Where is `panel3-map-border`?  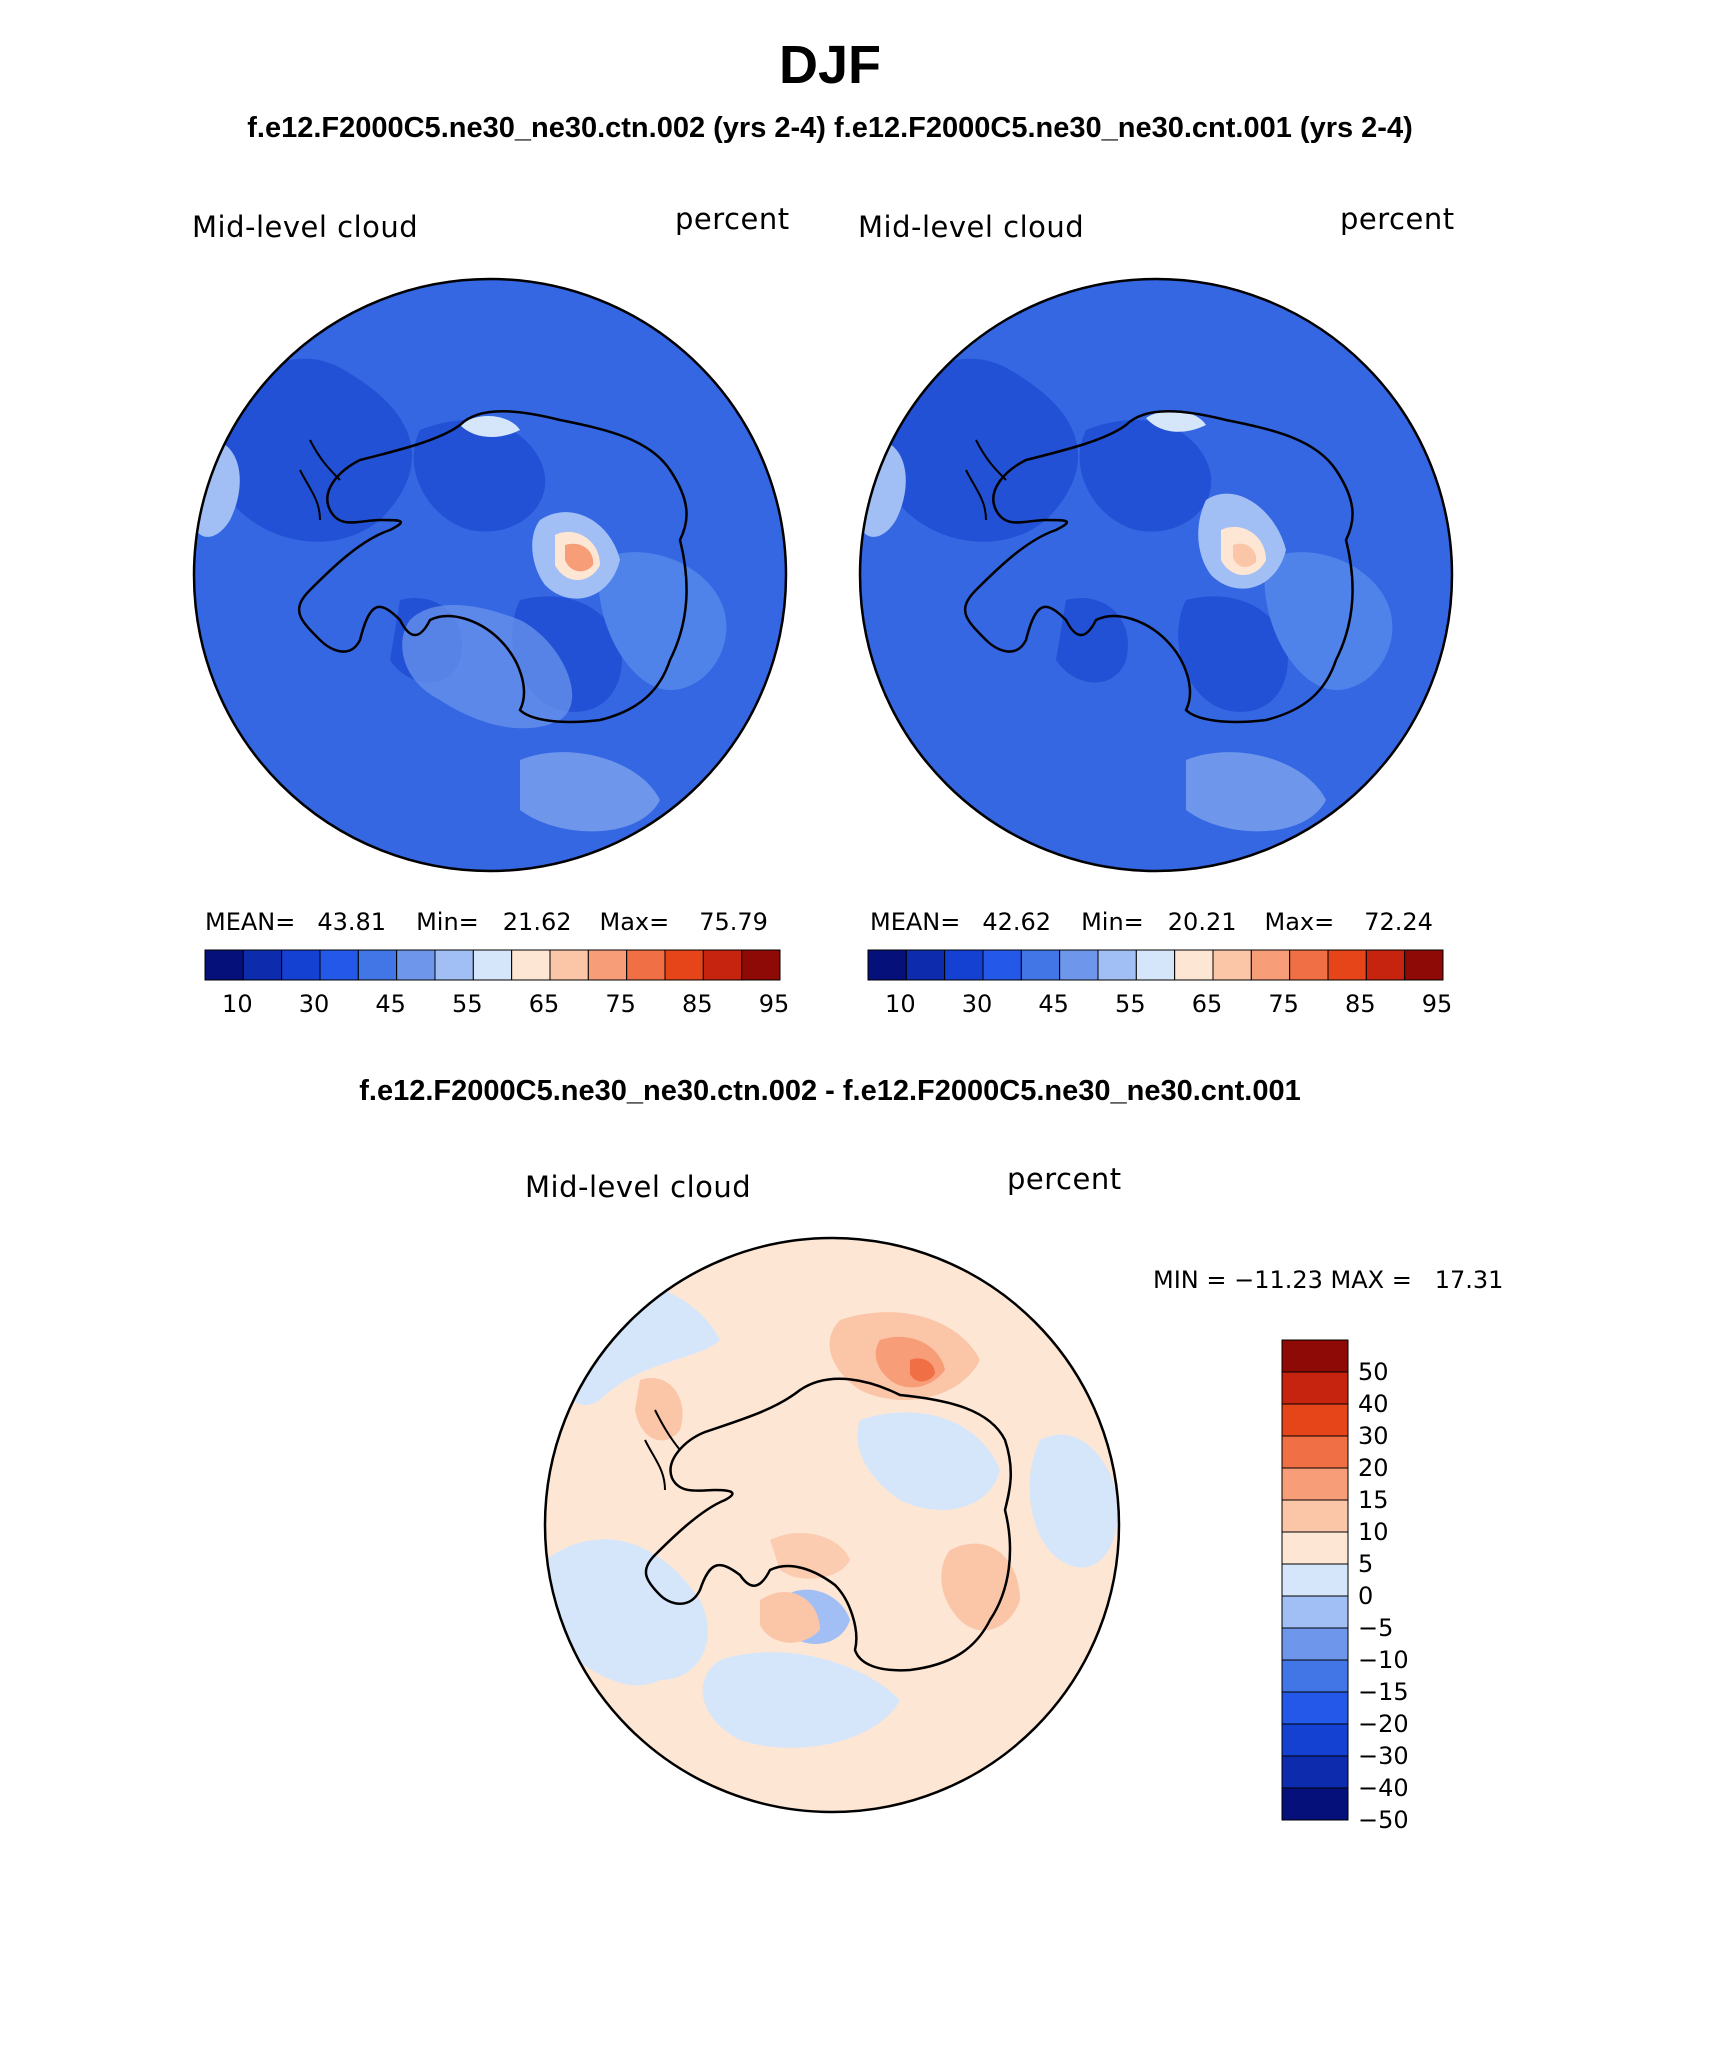 panel3-map-border is located at coordinates (832, 1525).